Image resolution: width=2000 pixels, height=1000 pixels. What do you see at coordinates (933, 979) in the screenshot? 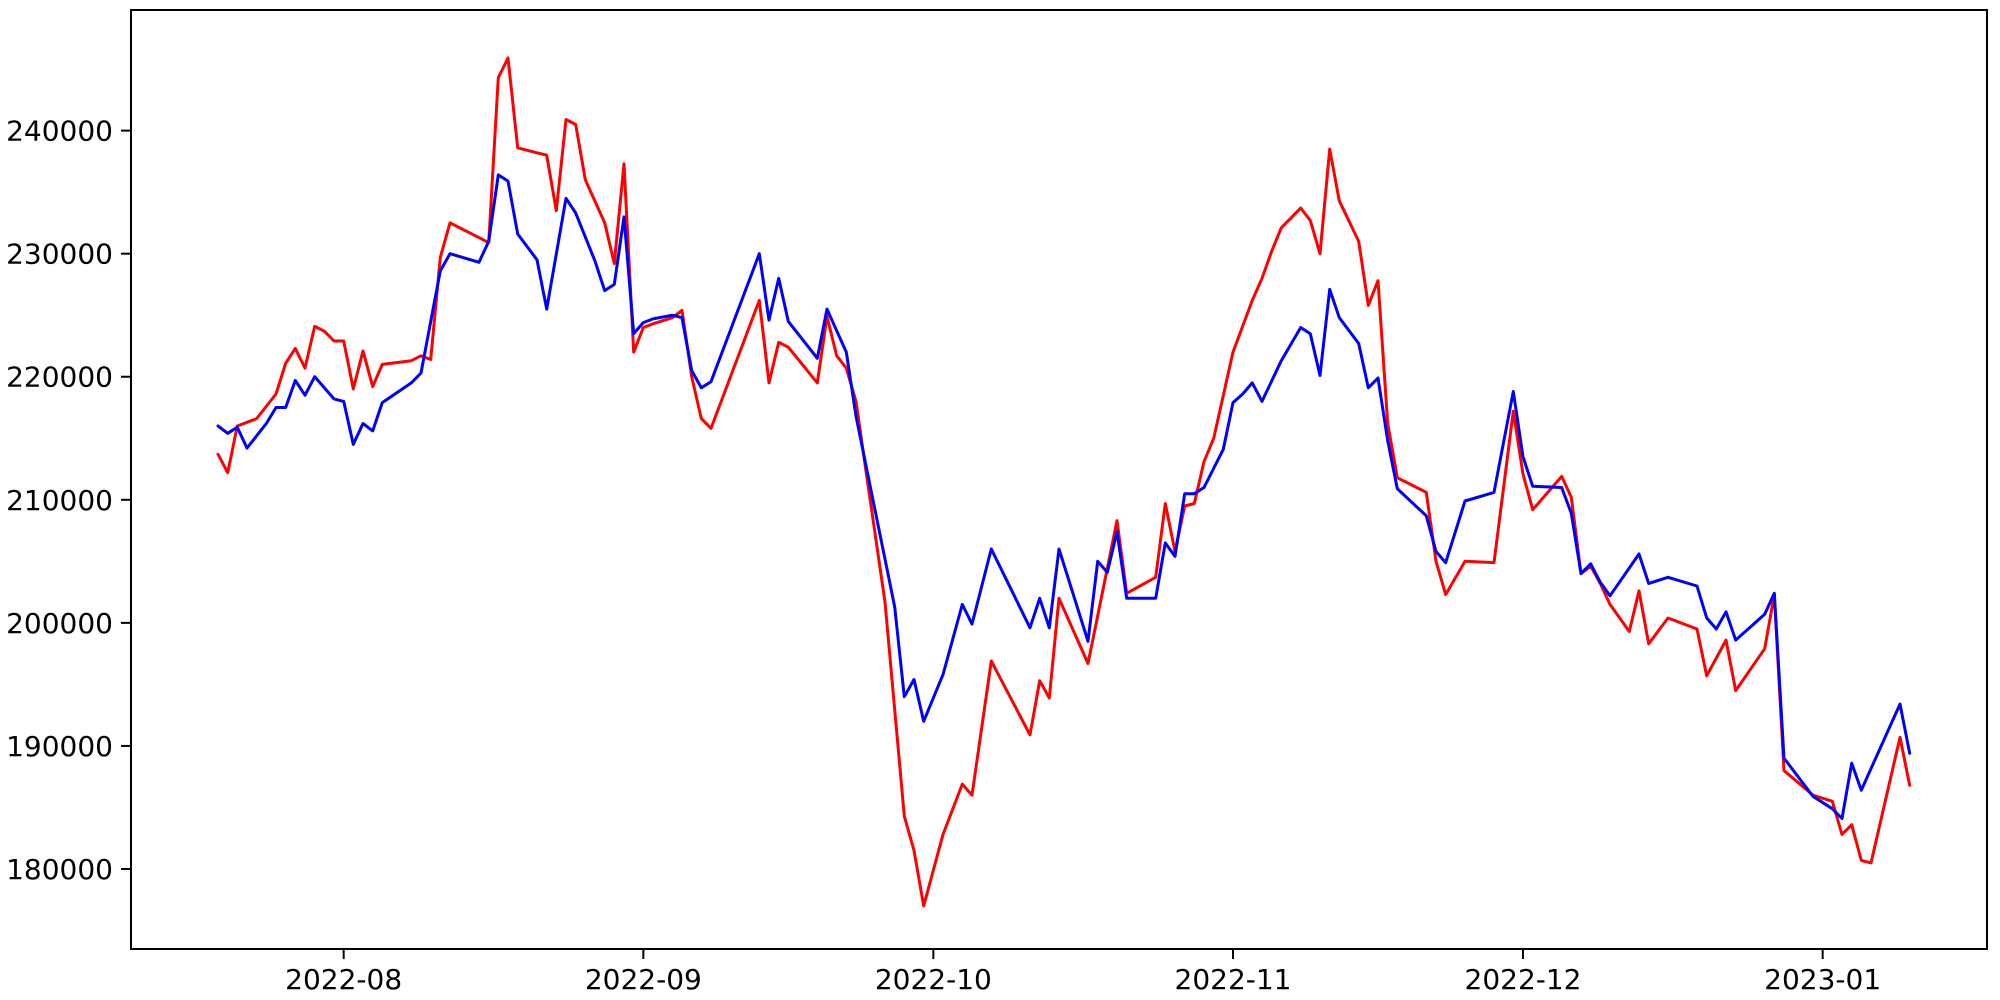
I see `x-tick-label: 2022-10` at bounding box center [933, 979].